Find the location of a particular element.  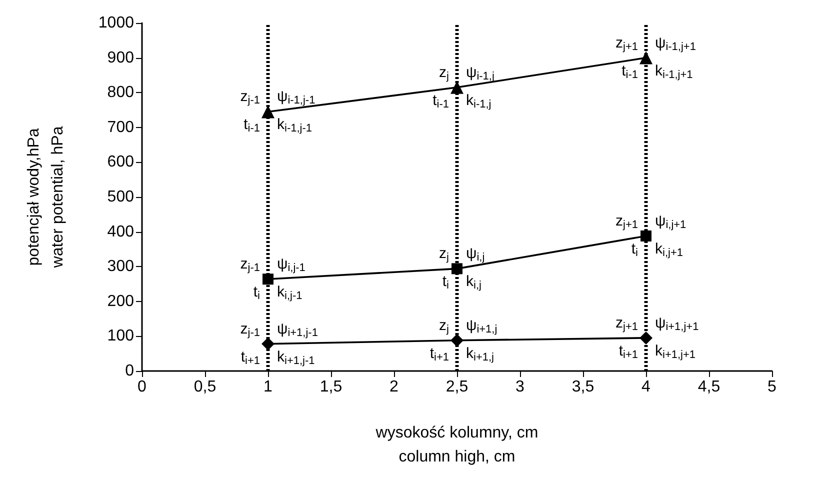

y-tick-label: 100 is located at coordinates (120, 336).